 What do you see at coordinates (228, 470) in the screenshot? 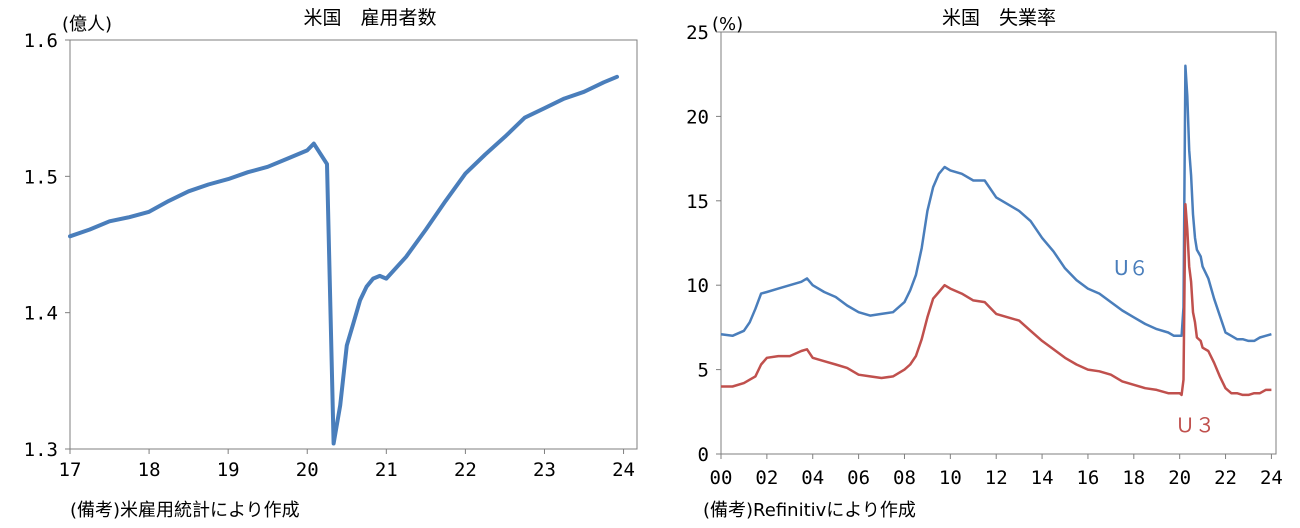
I see `employment-x-tick-label: 19` at bounding box center [228, 470].